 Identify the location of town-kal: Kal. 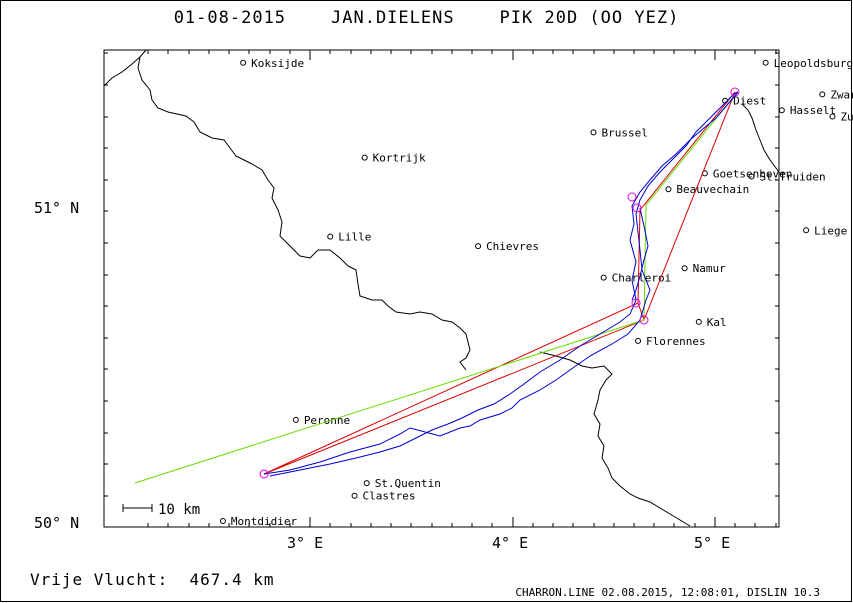
(711, 322).